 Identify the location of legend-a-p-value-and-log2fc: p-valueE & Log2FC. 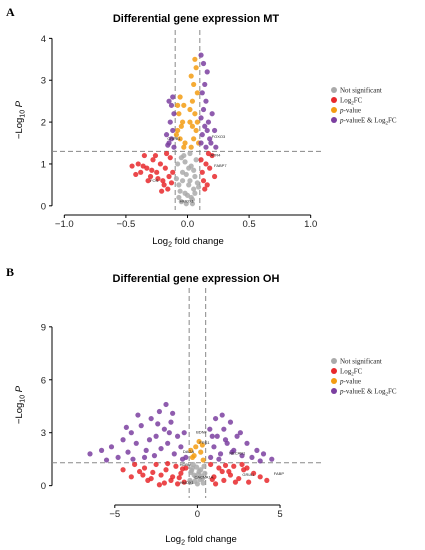
(368, 122).